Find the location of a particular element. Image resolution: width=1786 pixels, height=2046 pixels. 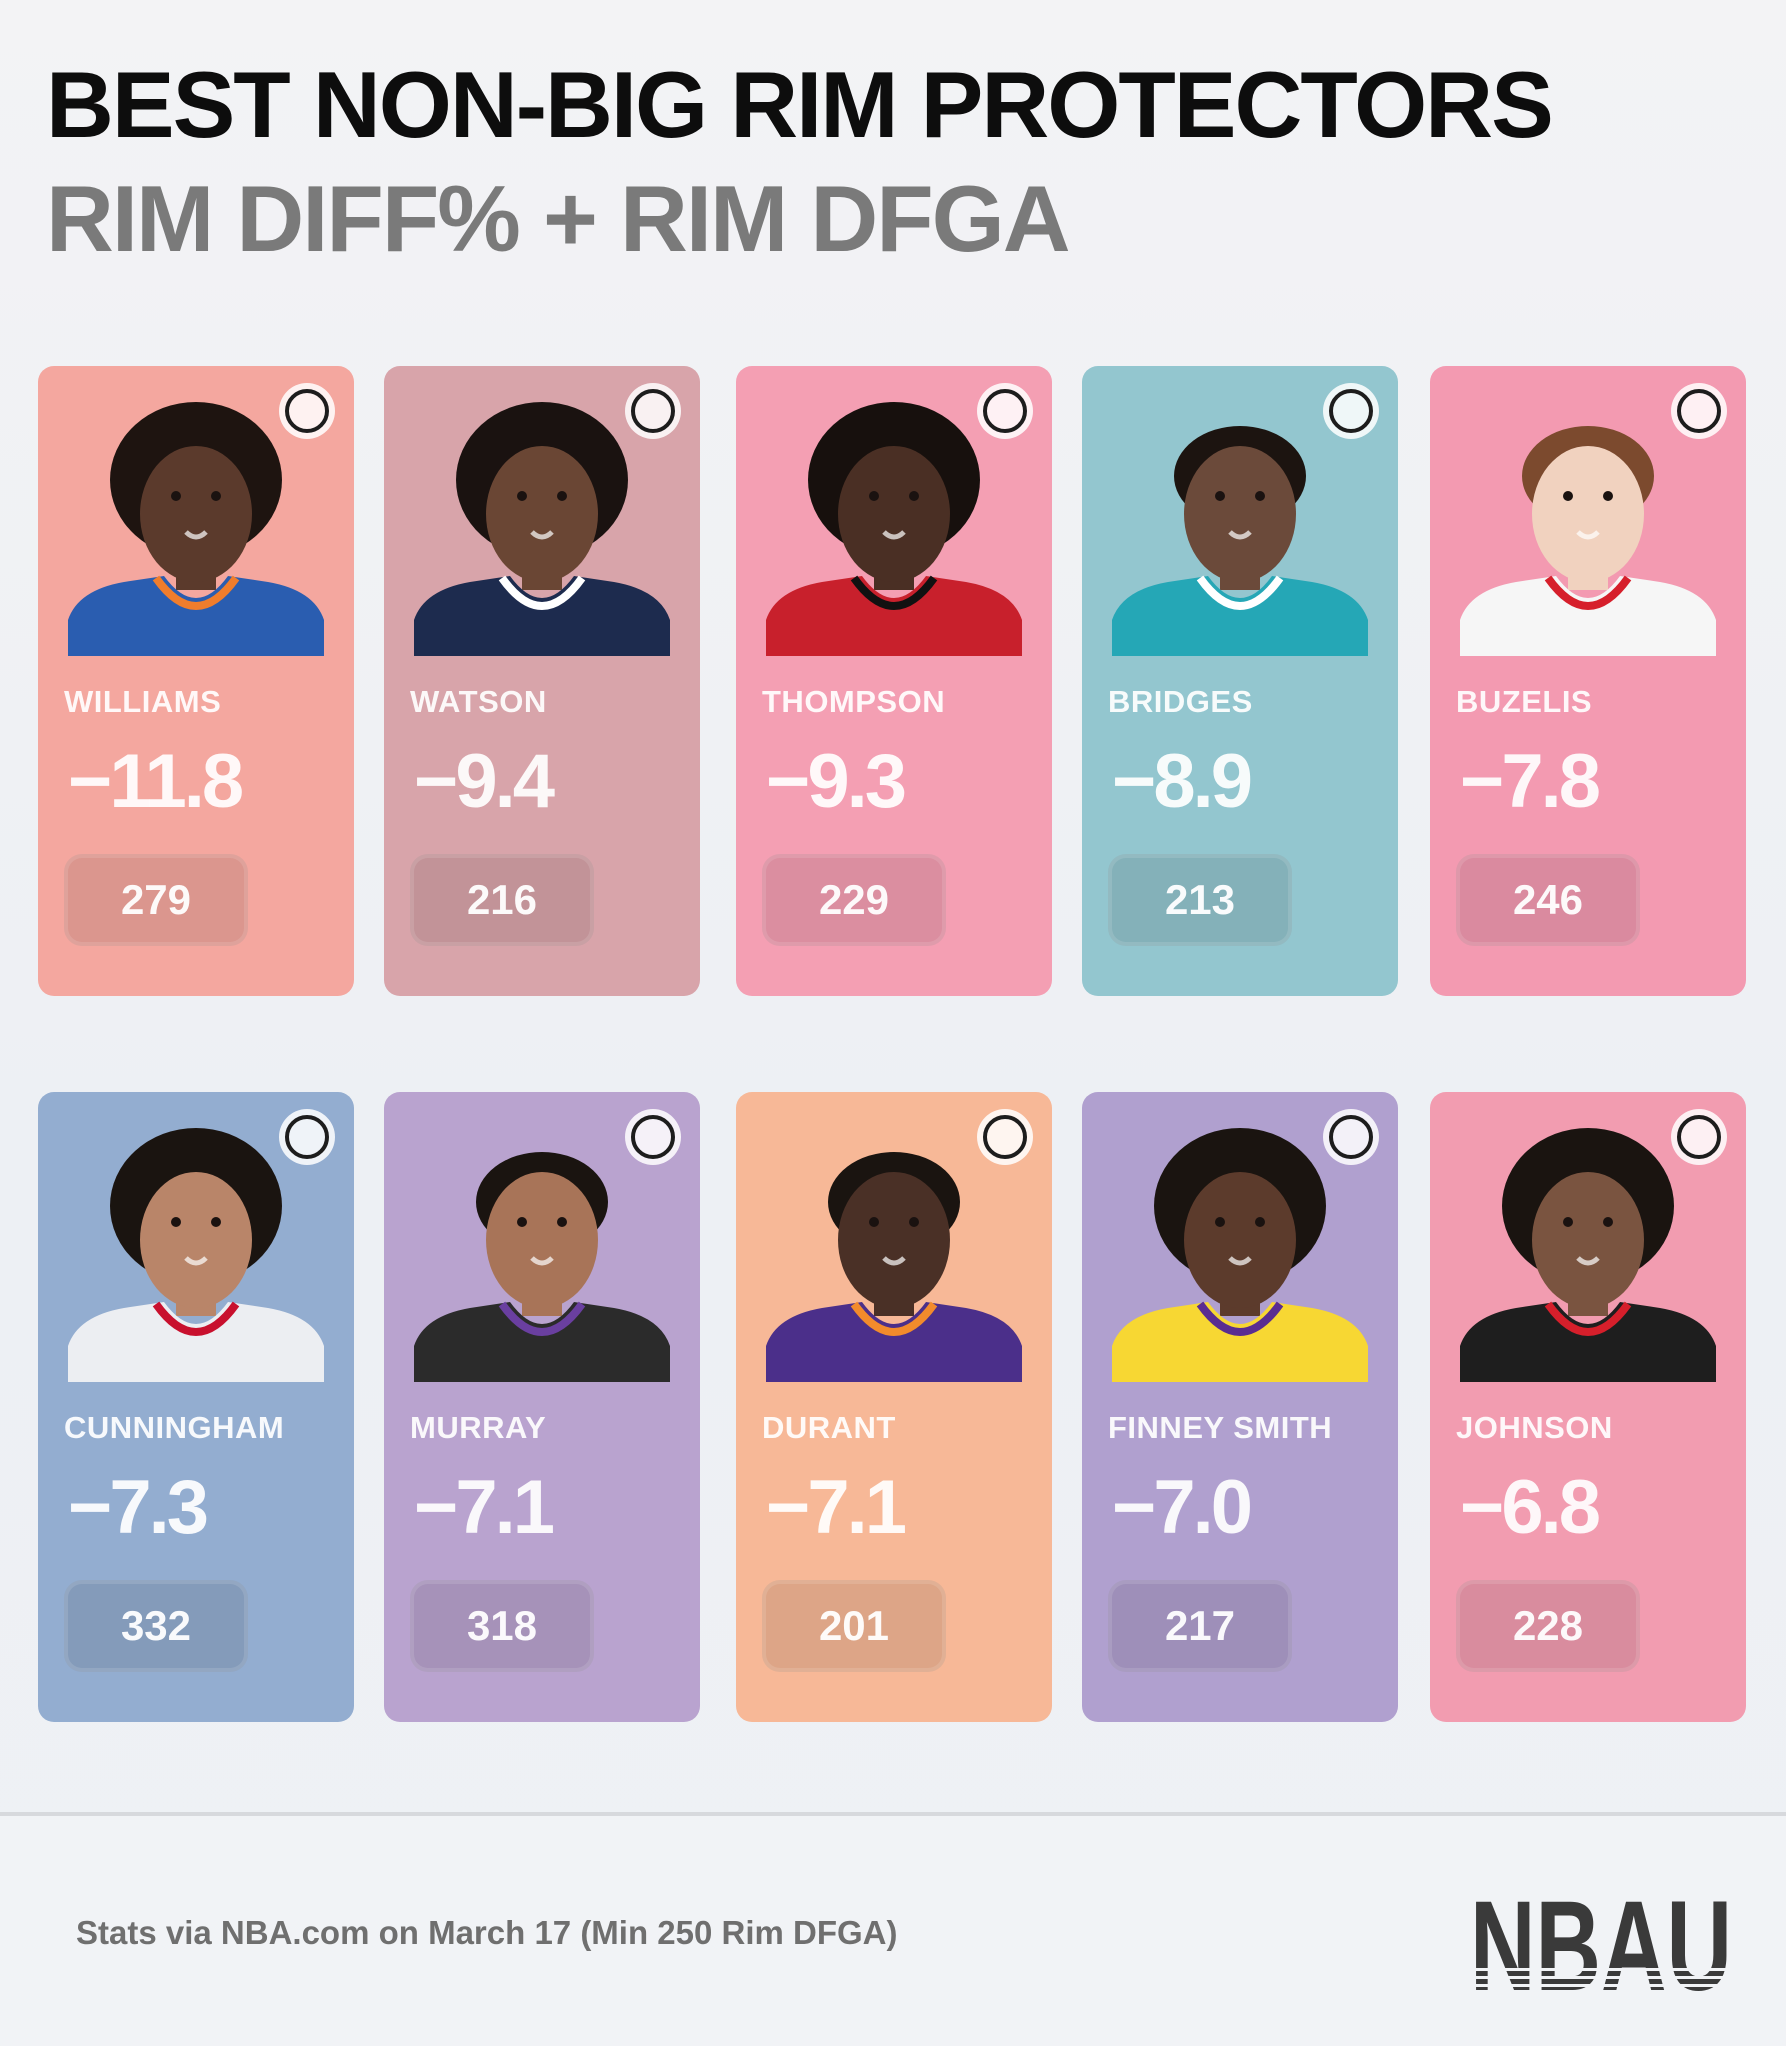

player-card: MURRAY −7.1 318 is located at coordinates (542, 1407).